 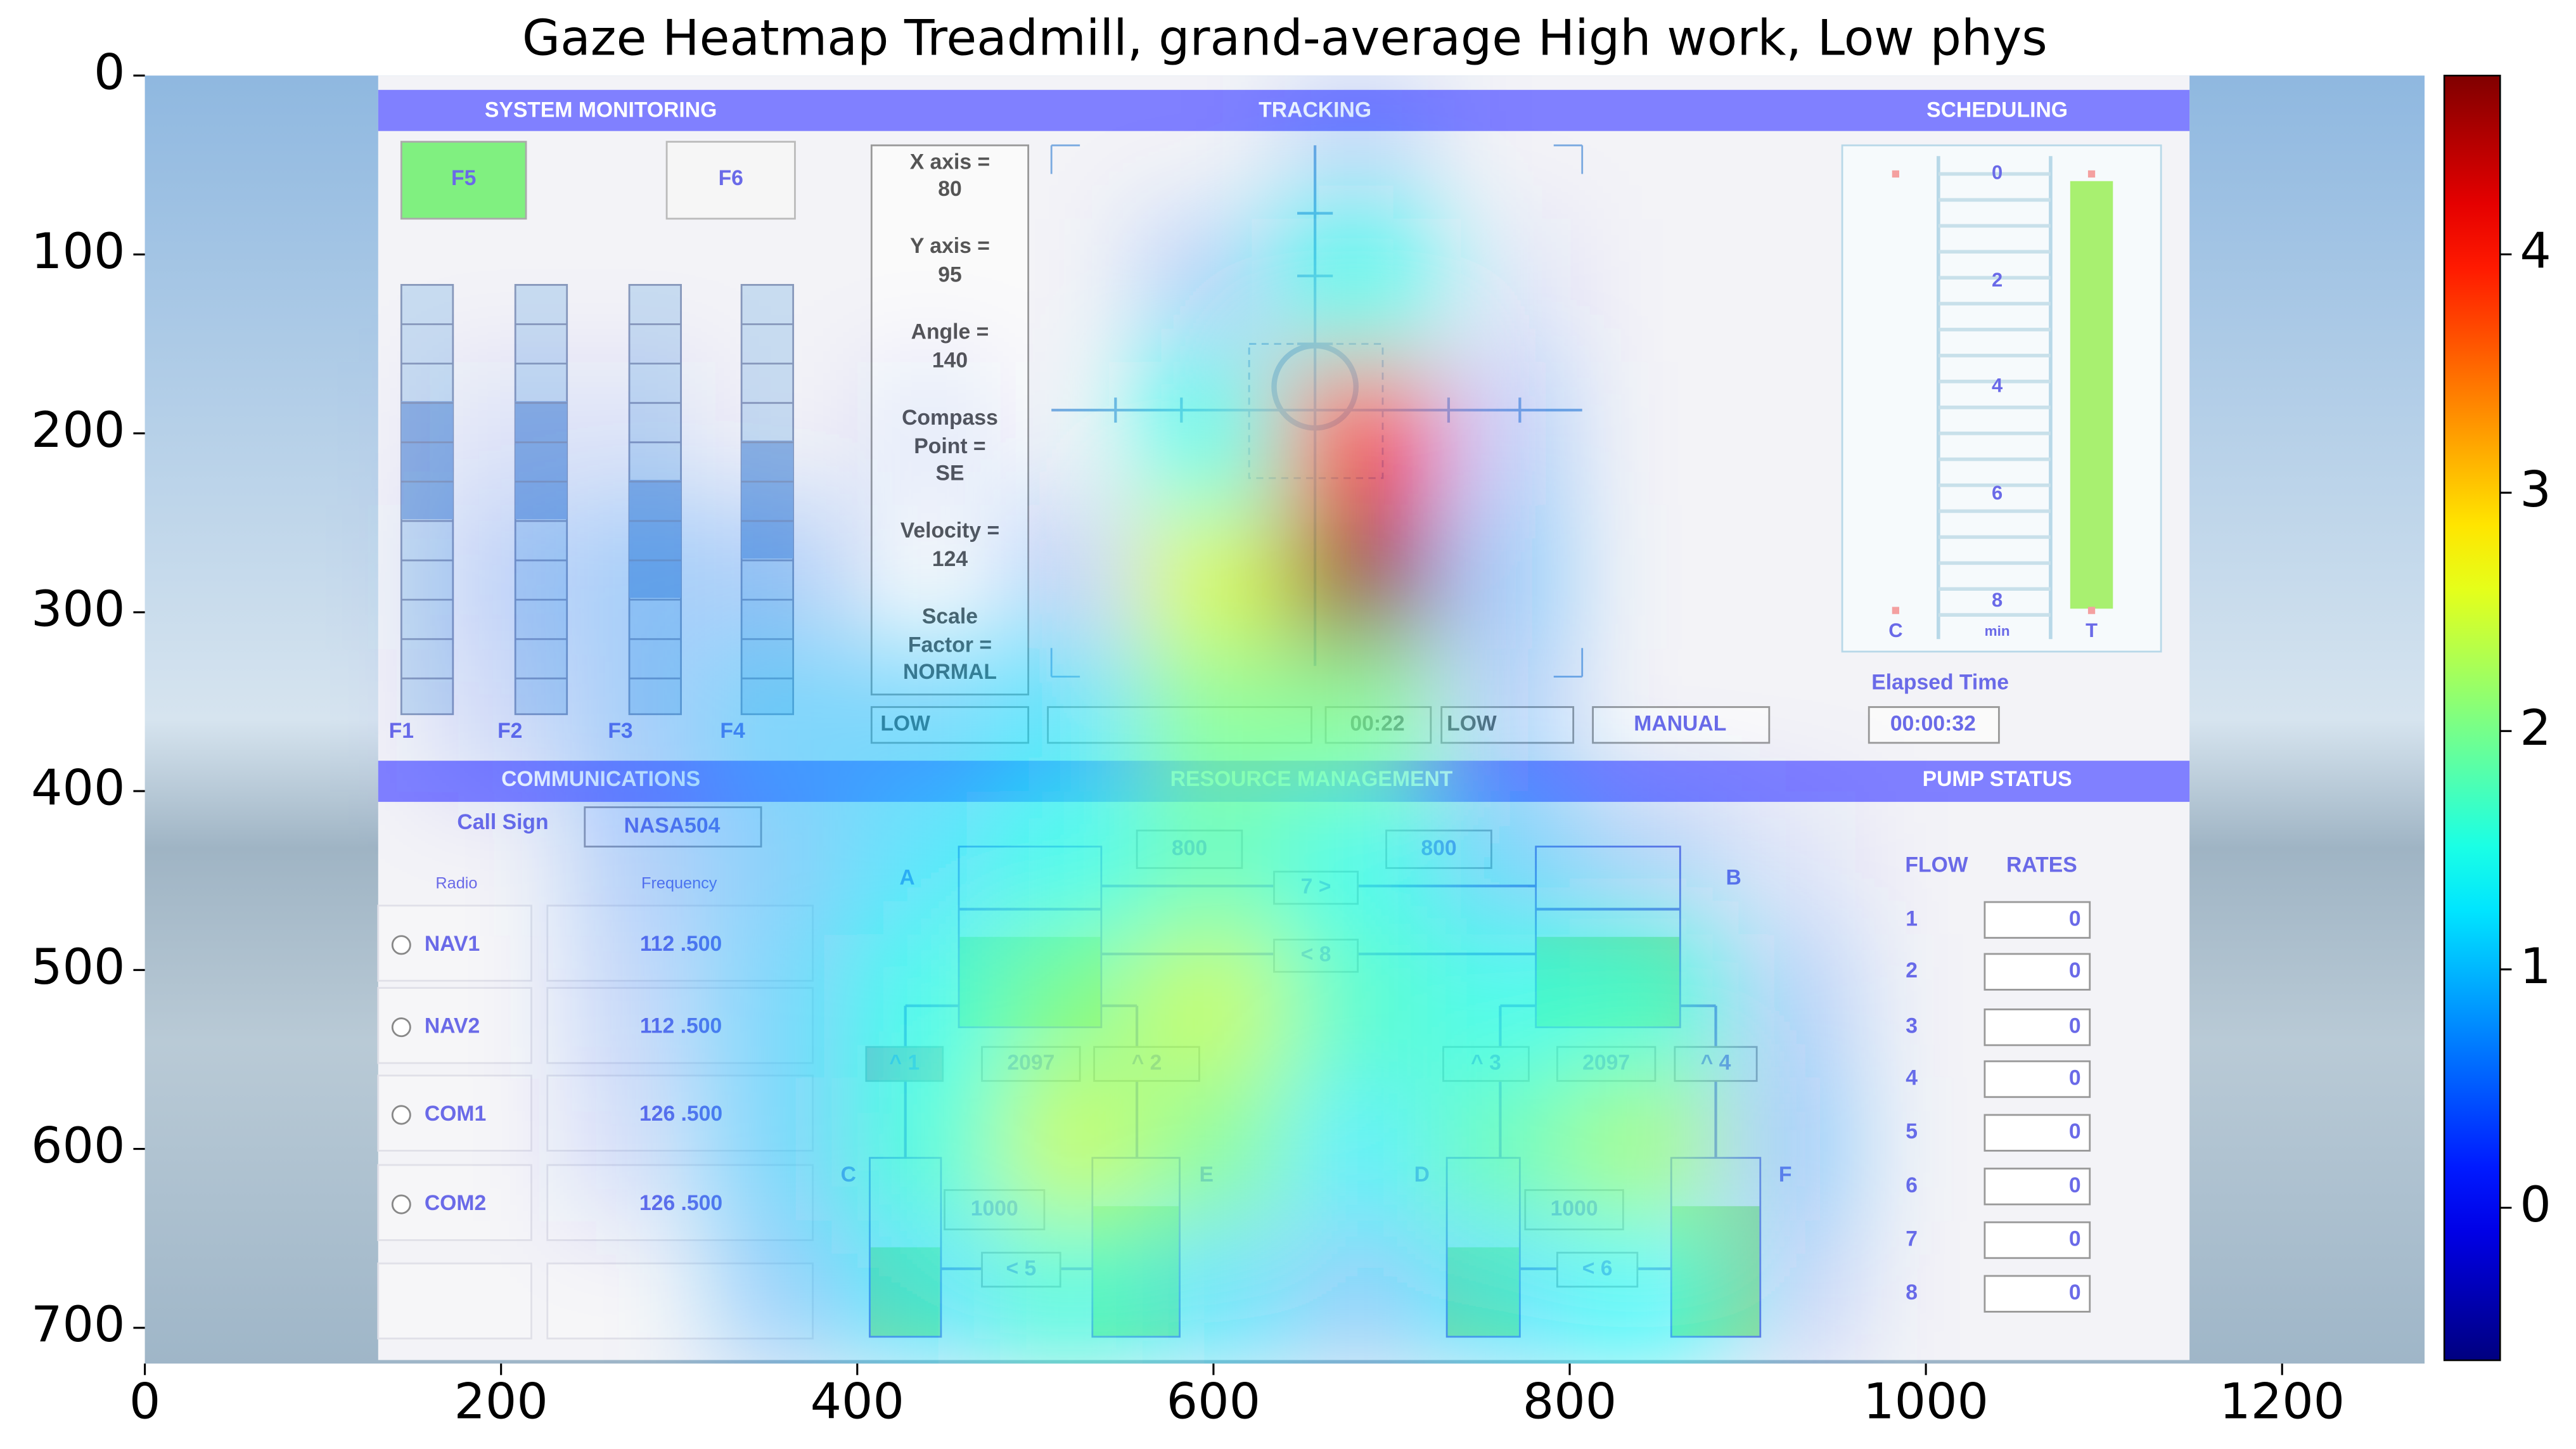 What do you see at coordinates (950, 246) in the screenshot?
I see `ui-text: Y axis =` at bounding box center [950, 246].